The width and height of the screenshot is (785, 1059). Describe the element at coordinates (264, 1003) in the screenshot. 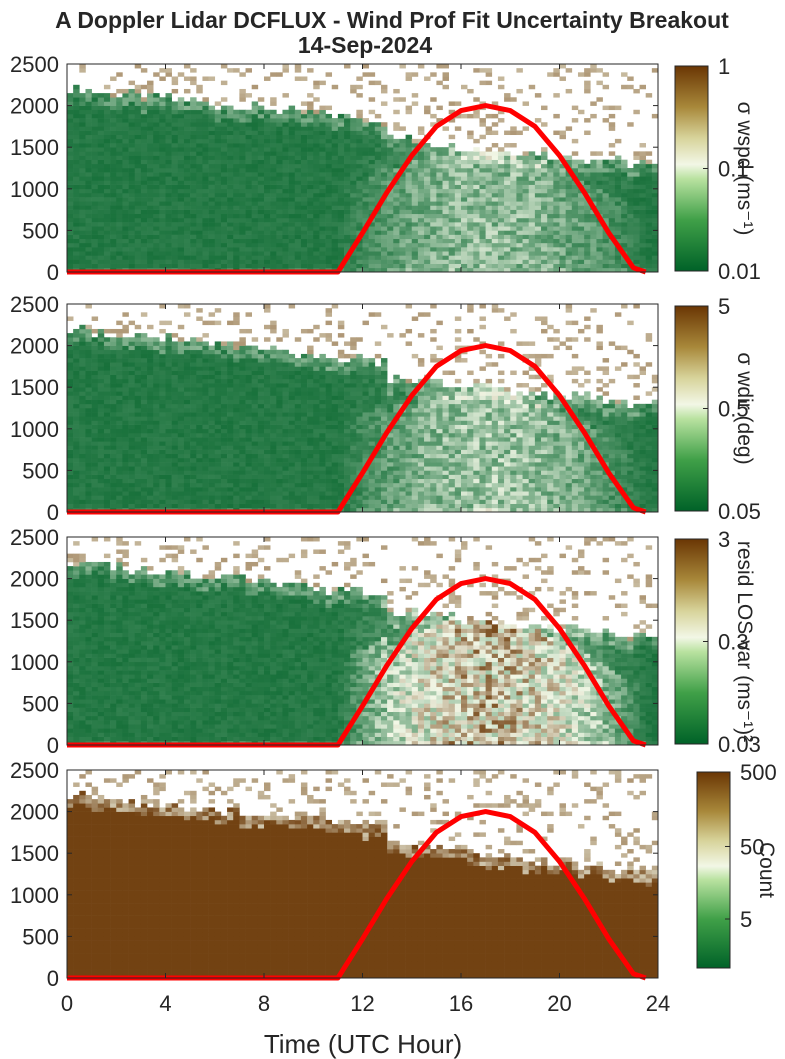

I see `x-tick-label: 8` at that location.